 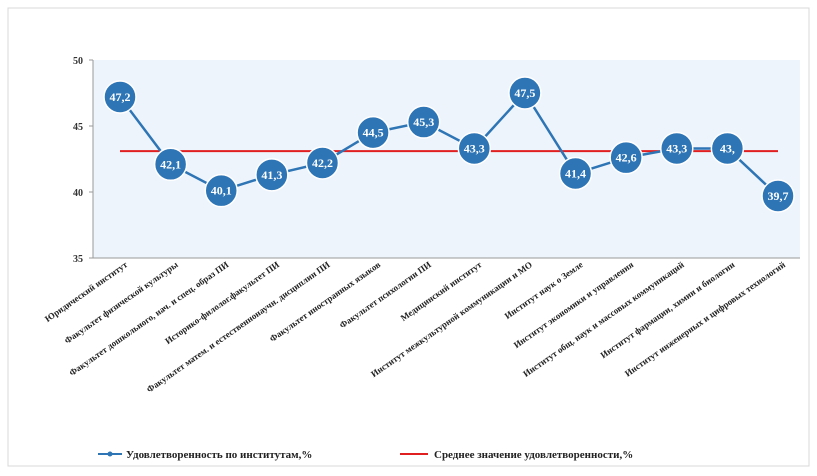 I want to click on legend-label-average: Среднее значение удовлетворенности,%, so click(x=533, y=455).